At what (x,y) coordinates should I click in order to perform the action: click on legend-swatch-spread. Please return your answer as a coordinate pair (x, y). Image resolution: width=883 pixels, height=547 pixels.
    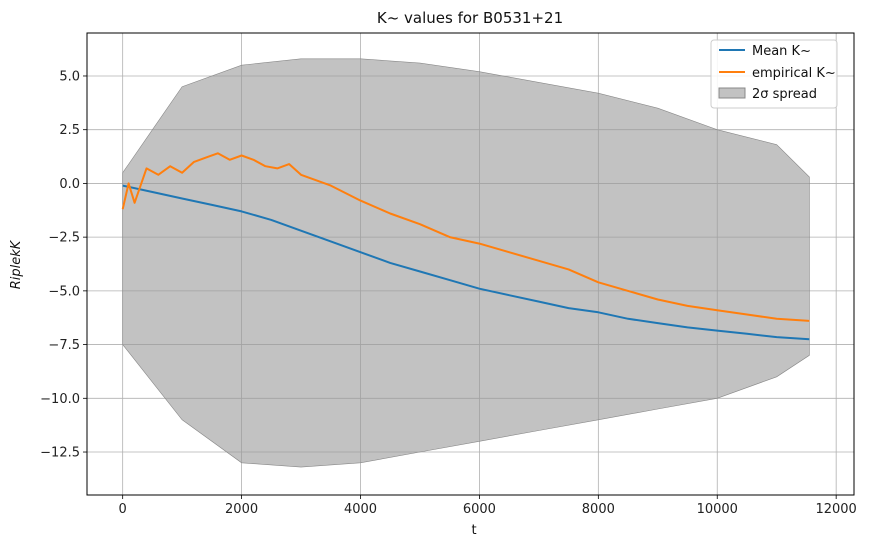
    Looking at the image, I should click on (732, 93).